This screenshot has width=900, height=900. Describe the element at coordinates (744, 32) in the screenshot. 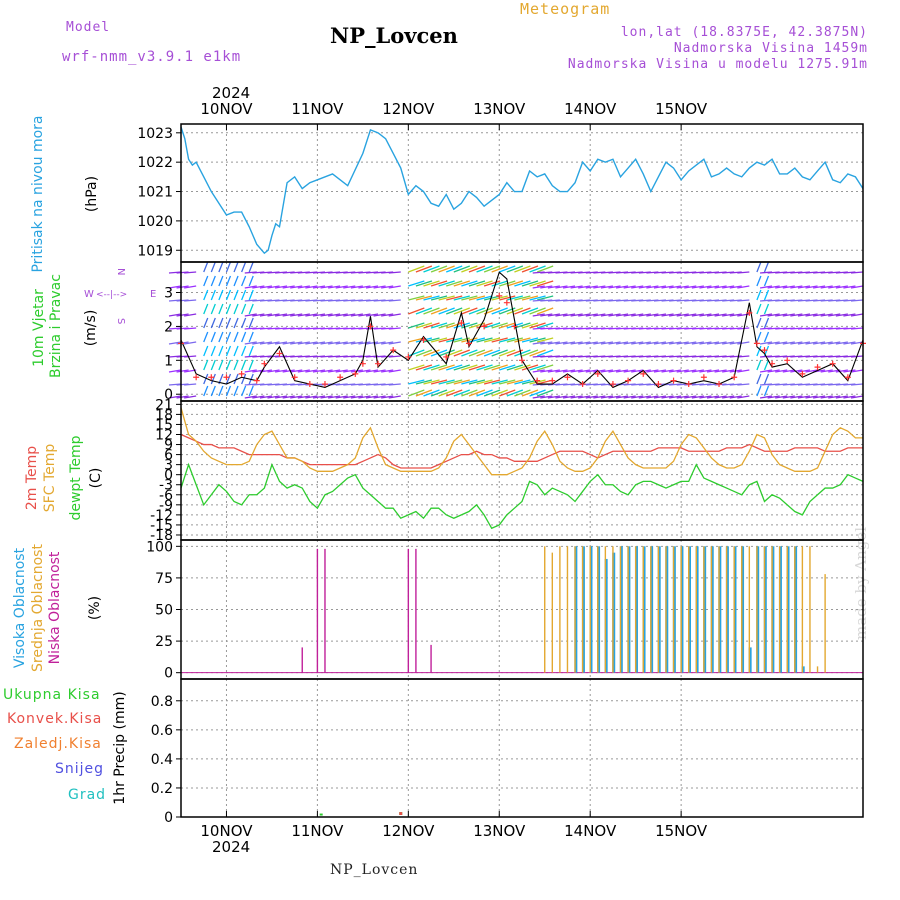

I see `lonlat-text: lon,lat (18.8375E, 42.3875N)` at that location.